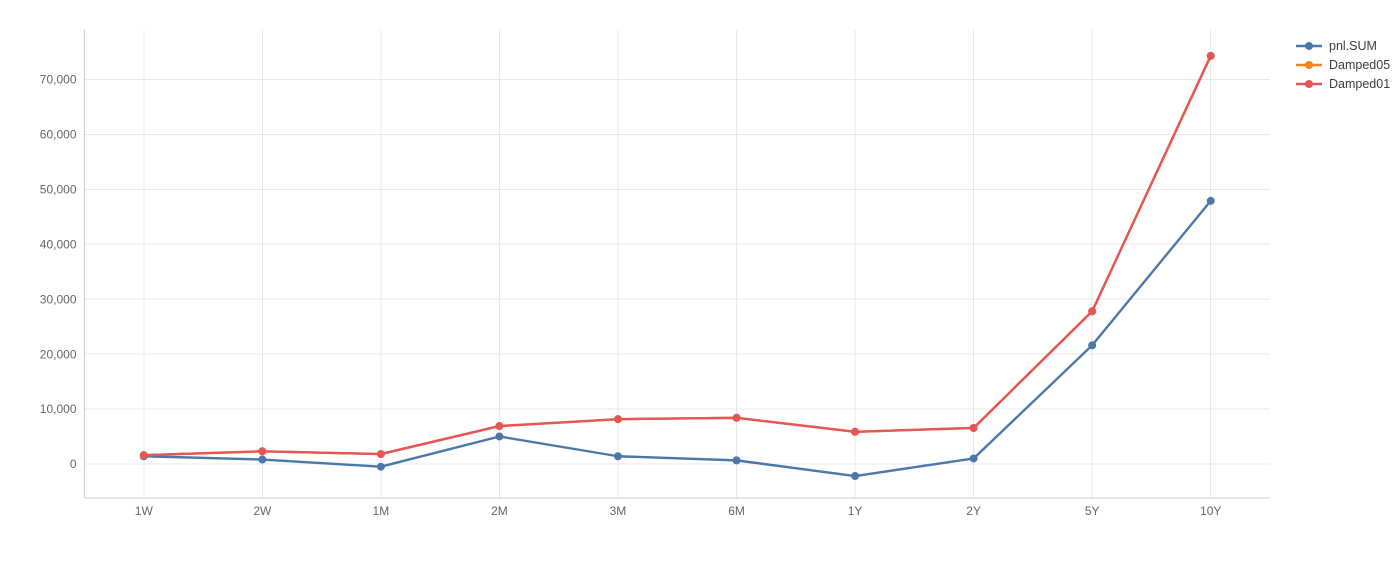  What do you see at coordinates (1210, 511) in the screenshot?
I see `x-axis-tick-label: 10Y` at bounding box center [1210, 511].